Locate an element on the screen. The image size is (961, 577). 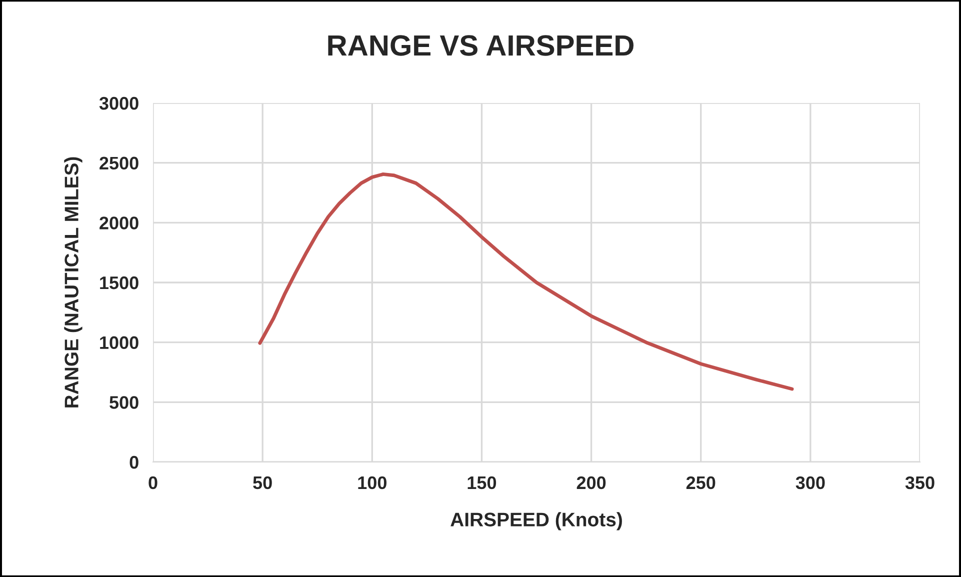
x-tick-label: 100 is located at coordinates (372, 483).